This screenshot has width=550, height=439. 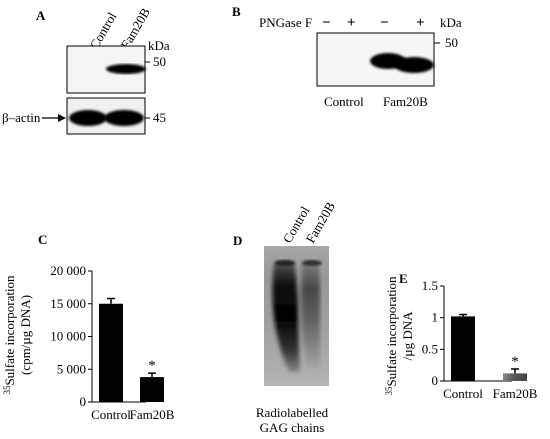 I want to click on panel-e-ylabel: 35Sulfate incorporation /µg DNA, so click(x=399, y=336).